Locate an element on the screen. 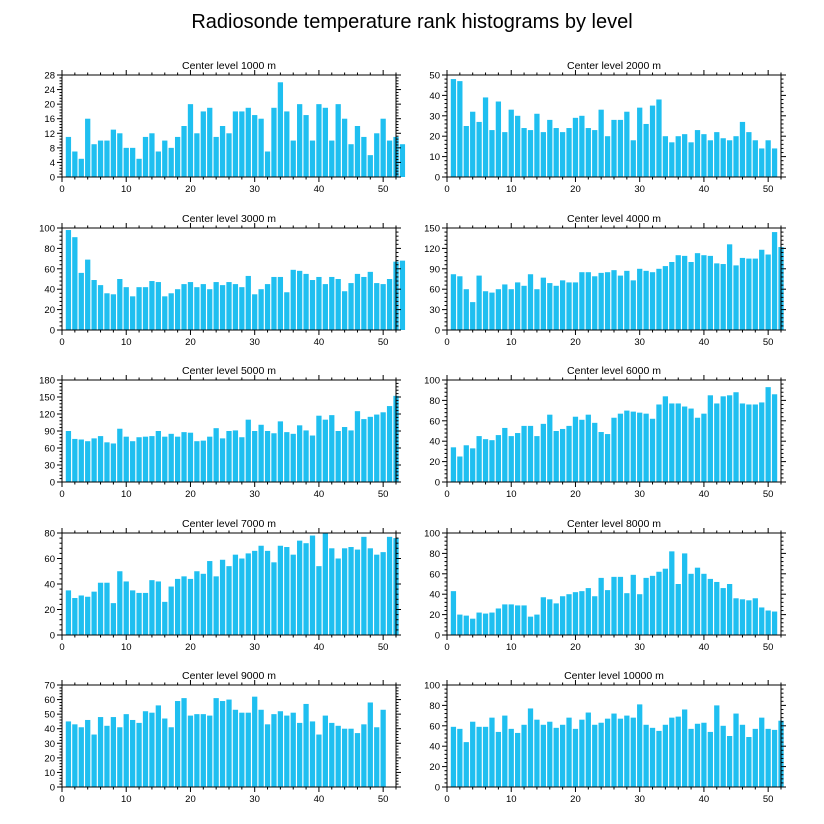 Image resolution: width=824 pixels, height=824 pixels. y-tick-label: 8 is located at coordinates (52, 148).